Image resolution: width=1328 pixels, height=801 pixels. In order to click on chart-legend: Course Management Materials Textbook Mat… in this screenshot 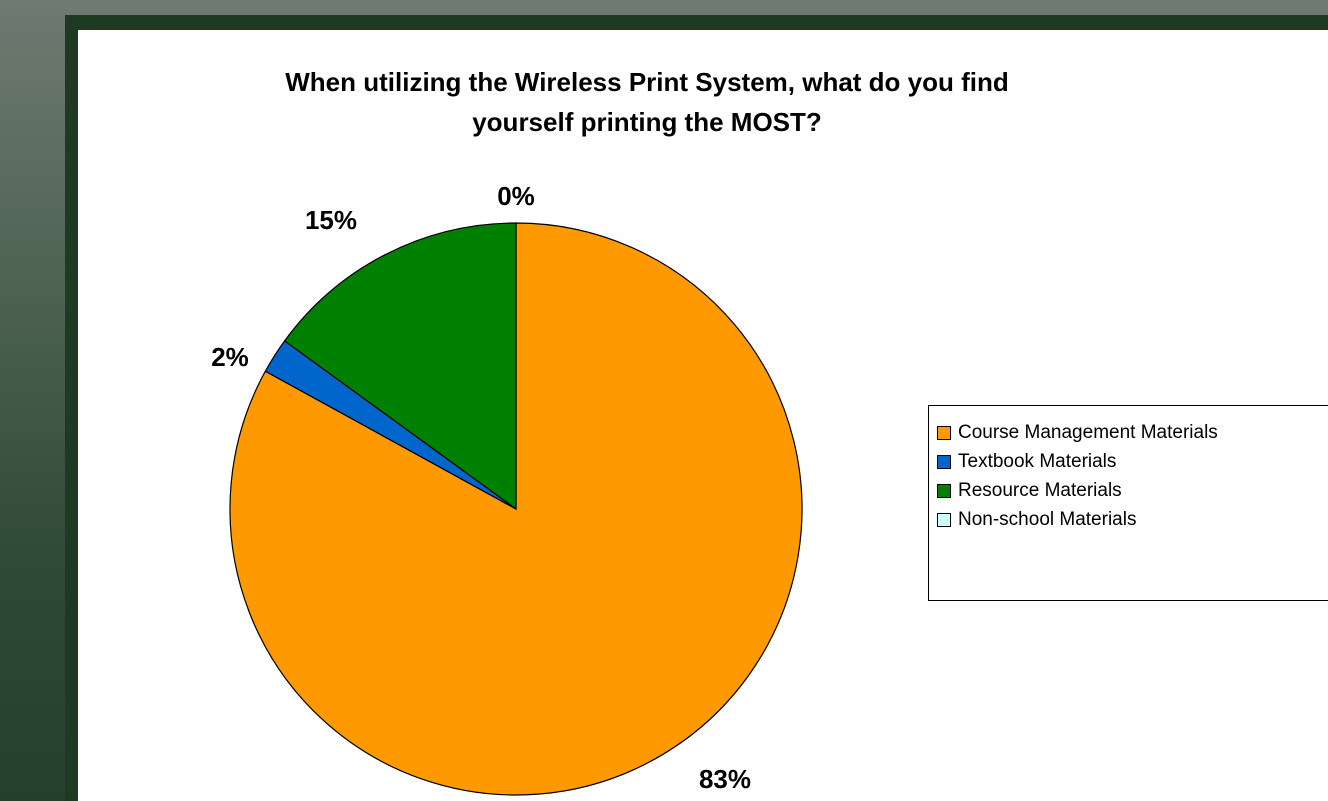, I will do `click(1128, 503)`.